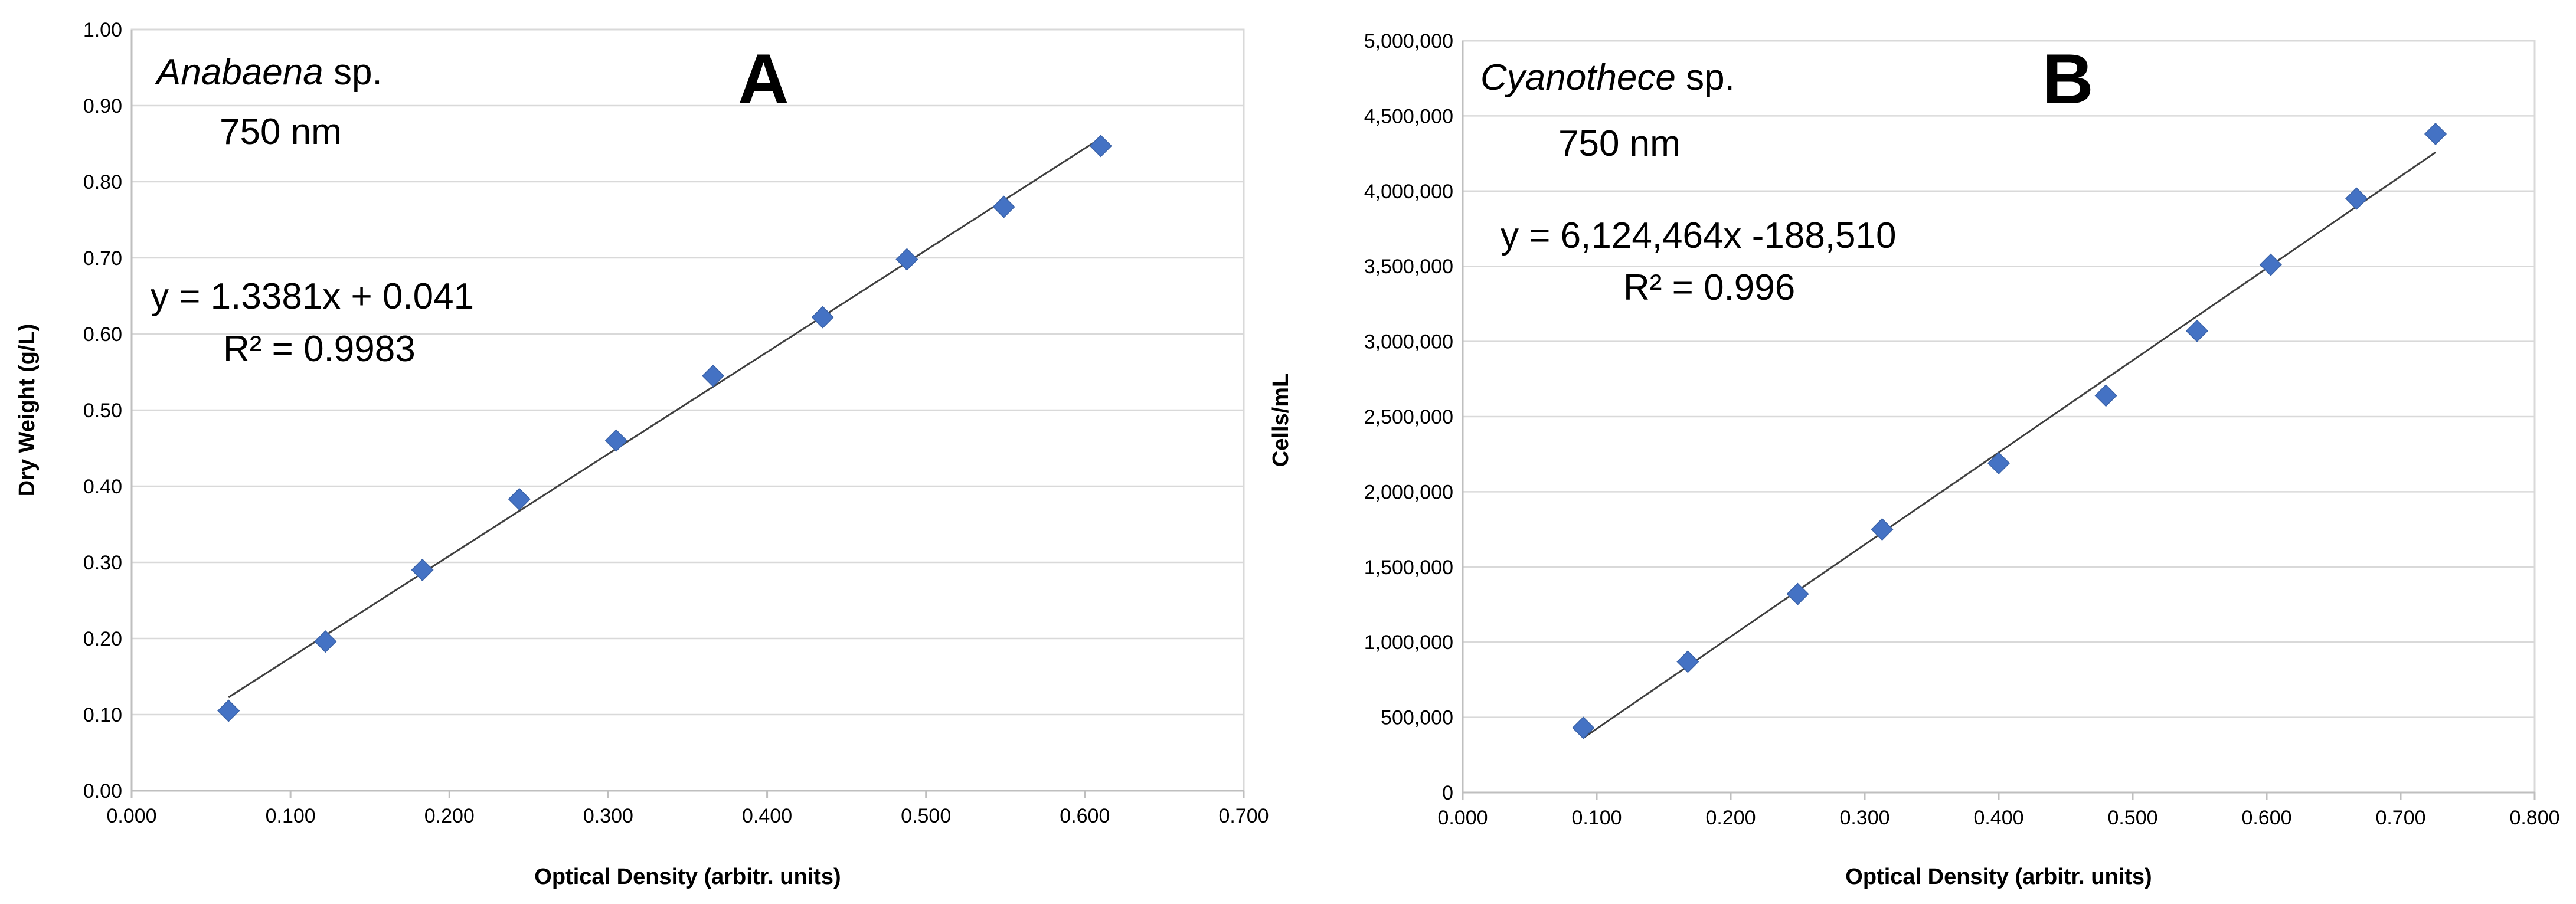  What do you see at coordinates (102, 791) in the screenshot?
I see `y-tick-label: 0.00` at bounding box center [102, 791].